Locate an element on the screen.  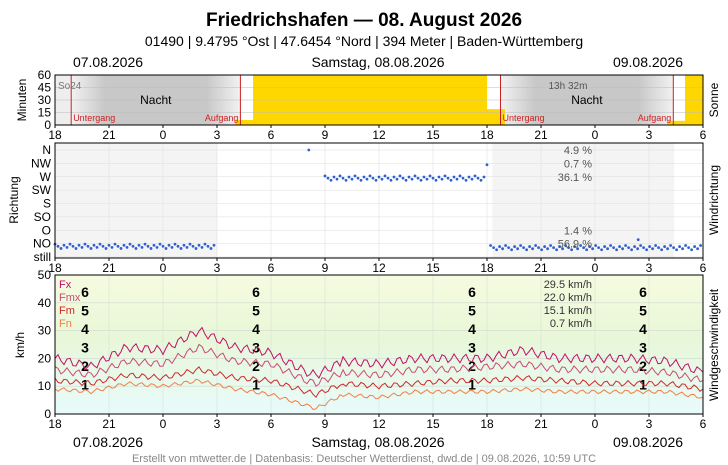
wind-x-tick-label: 12 is located at coordinates (379, 424).